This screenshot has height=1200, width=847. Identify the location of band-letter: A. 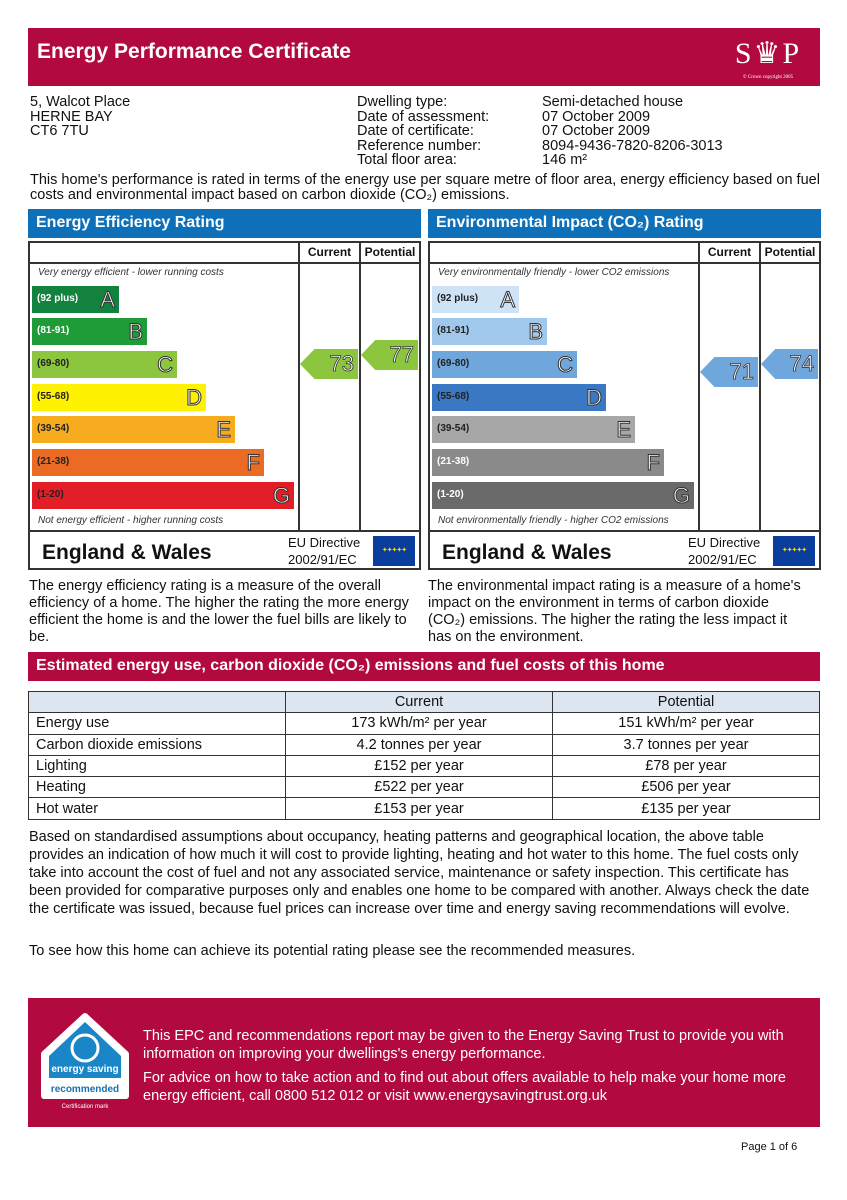
(108, 300).